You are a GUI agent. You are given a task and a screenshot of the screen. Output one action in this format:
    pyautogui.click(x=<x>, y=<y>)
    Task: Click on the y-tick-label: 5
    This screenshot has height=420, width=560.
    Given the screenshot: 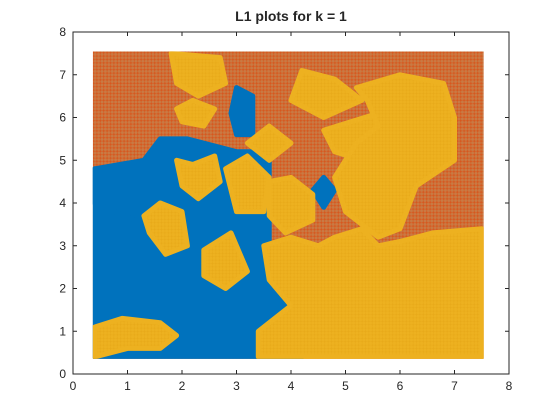 What is the action you would take?
    pyautogui.click(x=62, y=160)
    